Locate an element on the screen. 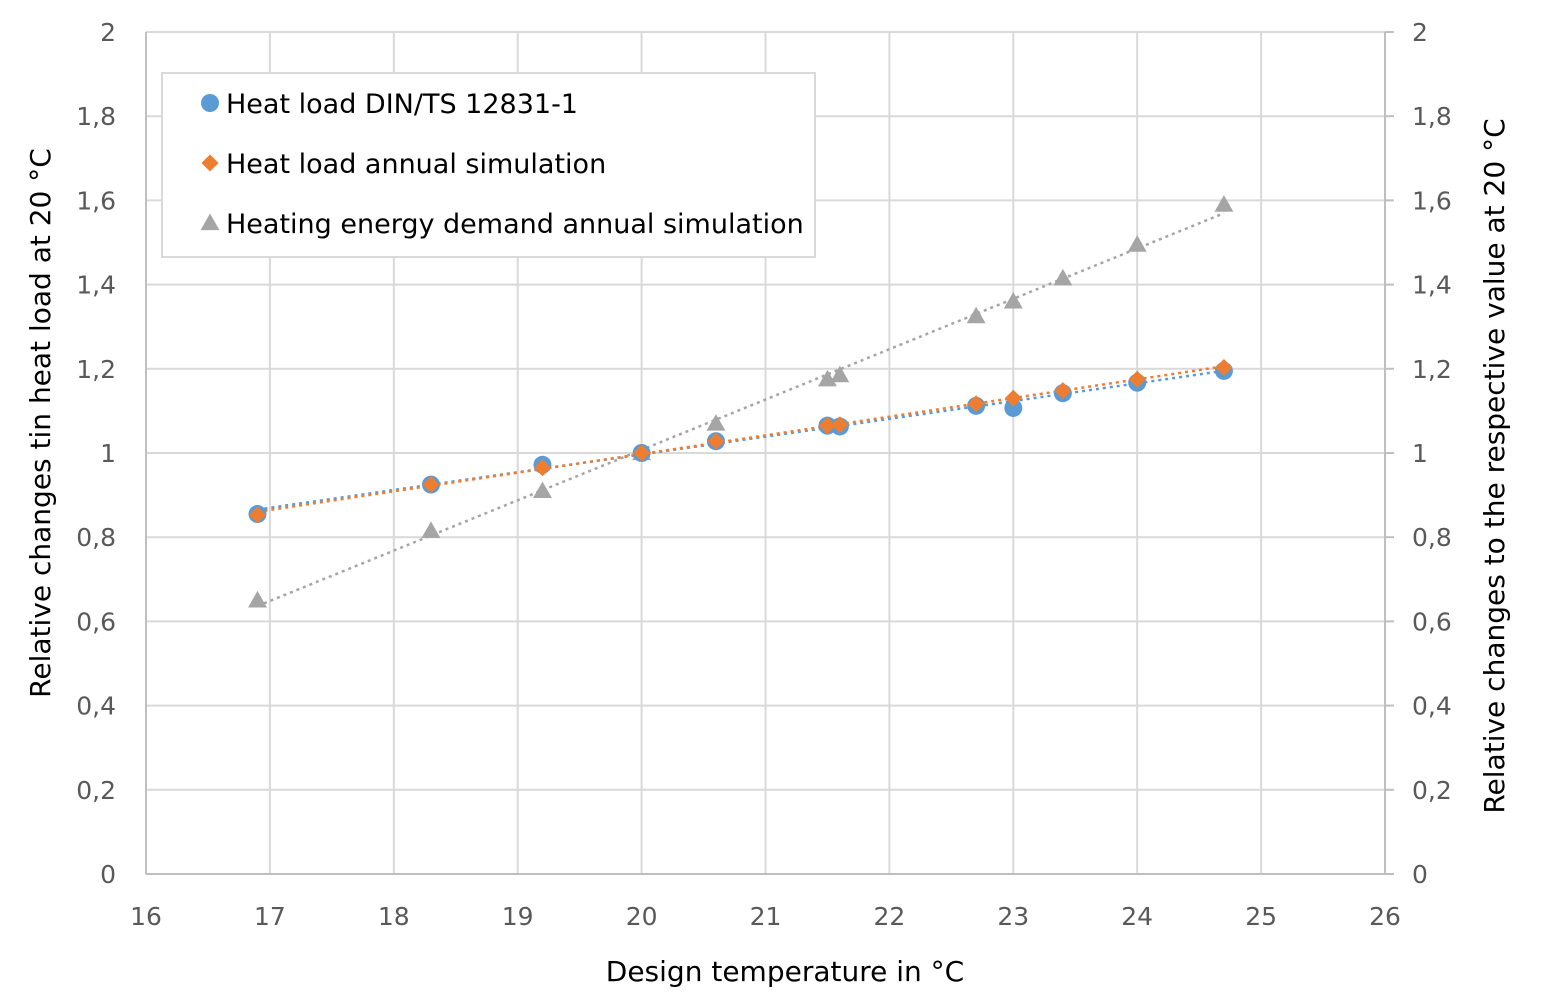  y2-tick-label: 1,4 is located at coordinates (1432, 285).